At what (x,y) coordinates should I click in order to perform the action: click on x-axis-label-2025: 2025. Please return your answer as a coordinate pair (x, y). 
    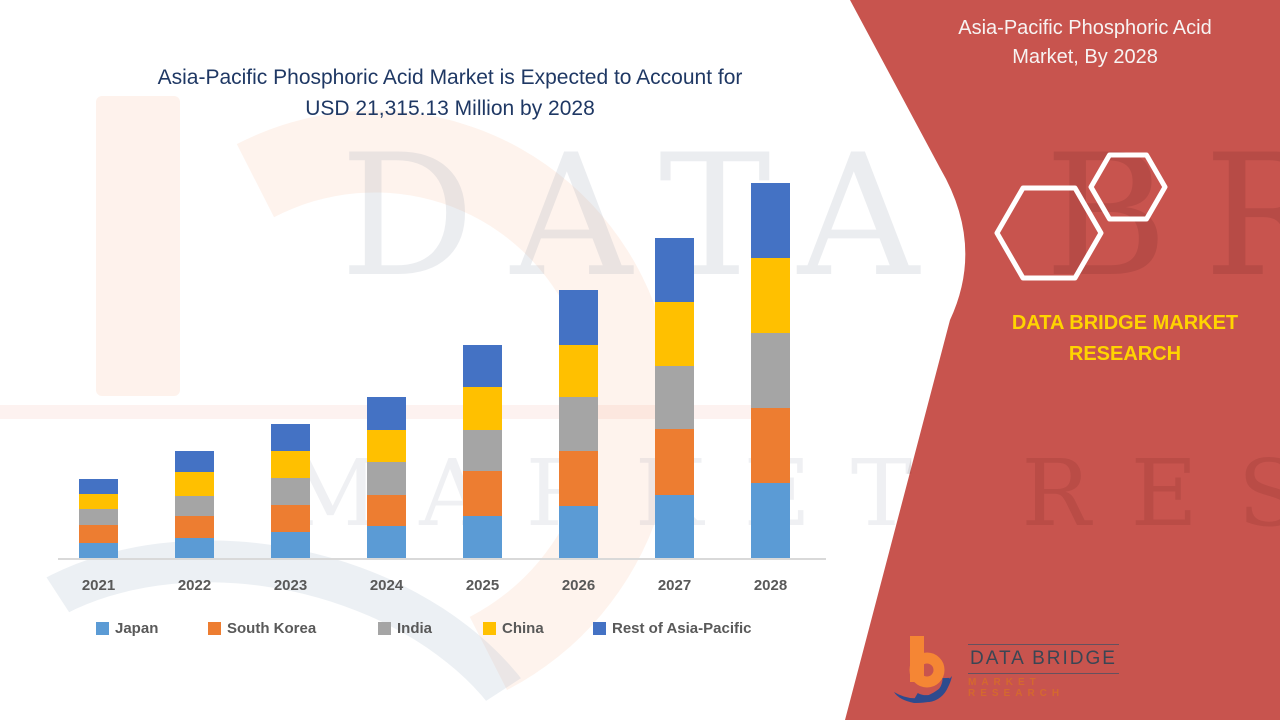
    Looking at the image, I should click on (482, 585).